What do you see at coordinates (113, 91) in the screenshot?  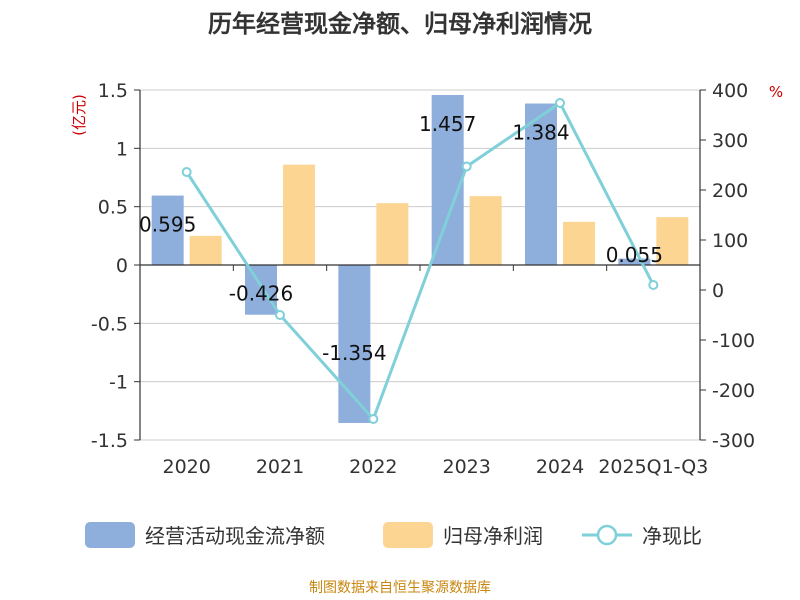 I see `left-tick-label: 1.5` at bounding box center [113, 91].